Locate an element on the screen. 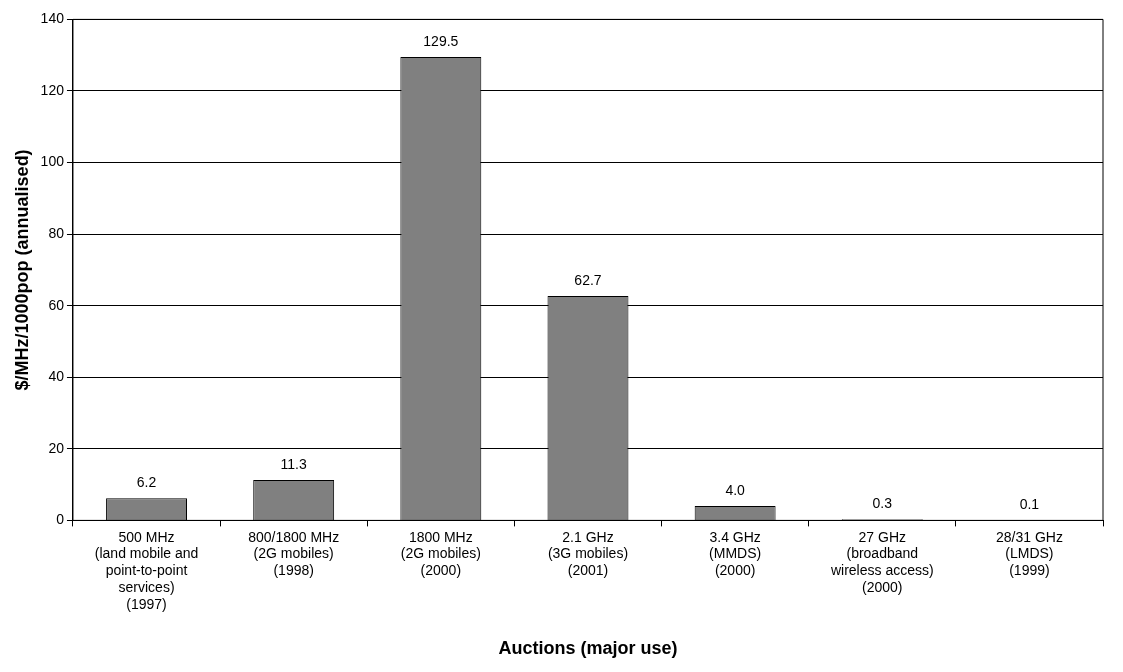 The width and height of the screenshot is (1123, 672). x-tick-label: 1800 MHz (2G mobiles) (2000) is located at coordinates (440, 553).